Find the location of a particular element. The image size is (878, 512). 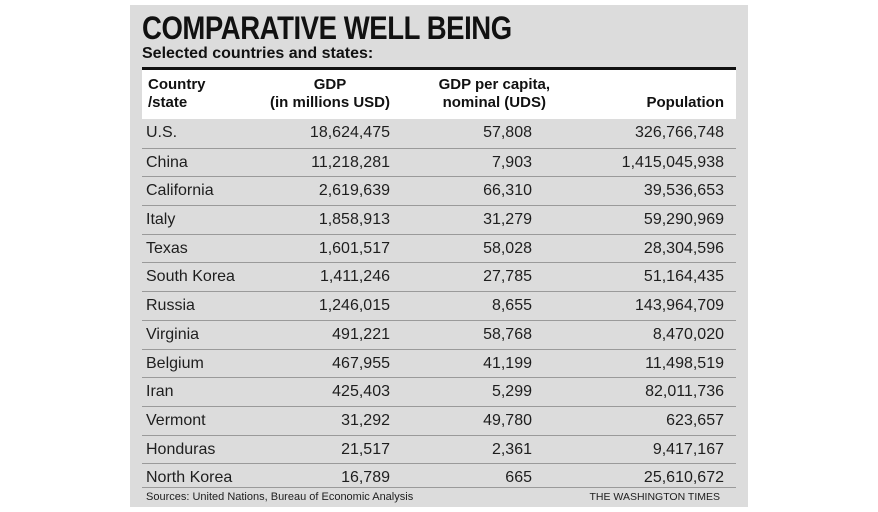

cell-gdp: 18,624,475 is located at coordinates (349, 132).